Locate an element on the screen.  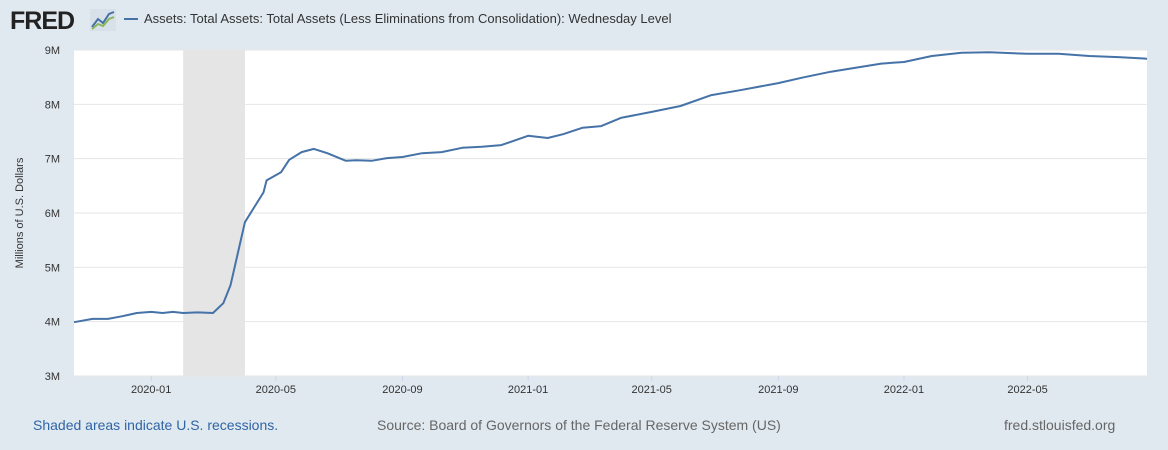
y-tick-label: 6M is located at coordinates (52, 214).